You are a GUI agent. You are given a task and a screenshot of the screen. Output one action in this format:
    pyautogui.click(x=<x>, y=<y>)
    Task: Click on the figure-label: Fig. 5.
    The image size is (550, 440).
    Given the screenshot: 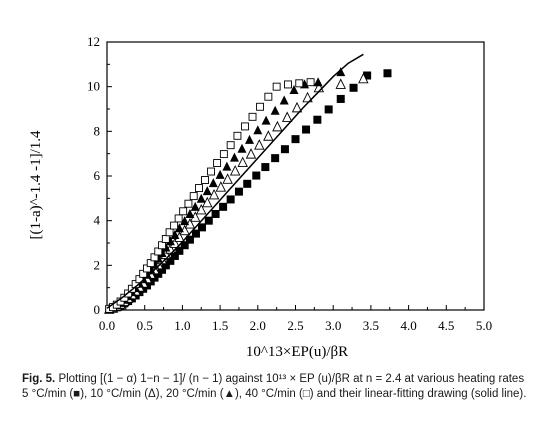 What is the action you would take?
    pyautogui.click(x=39, y=379)
    